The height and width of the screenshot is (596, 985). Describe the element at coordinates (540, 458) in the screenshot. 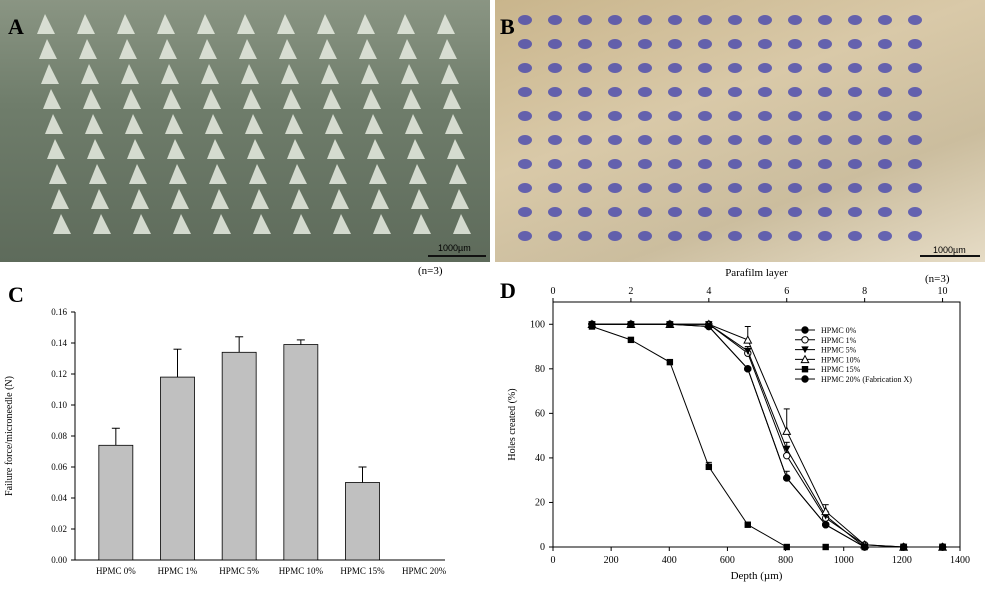

I see `y-tick-label-d: 40` at that location.